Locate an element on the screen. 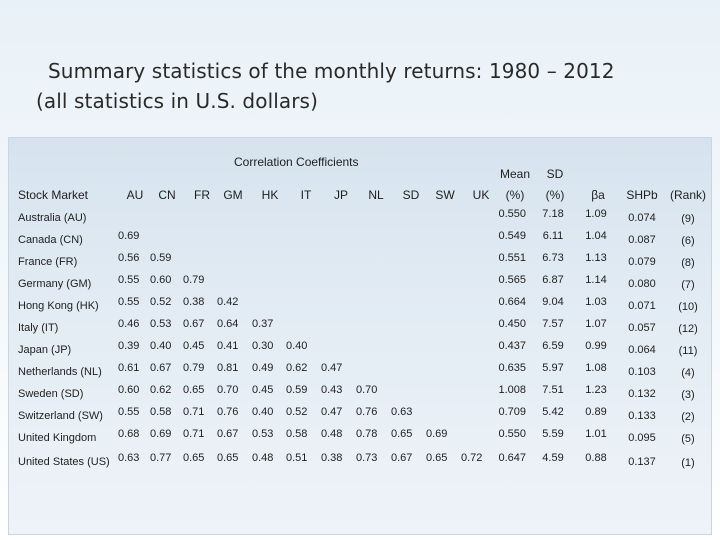 The width and height of the screenshot is (720, 540). header-country-sw: SW is located at coordinates (445, 195).